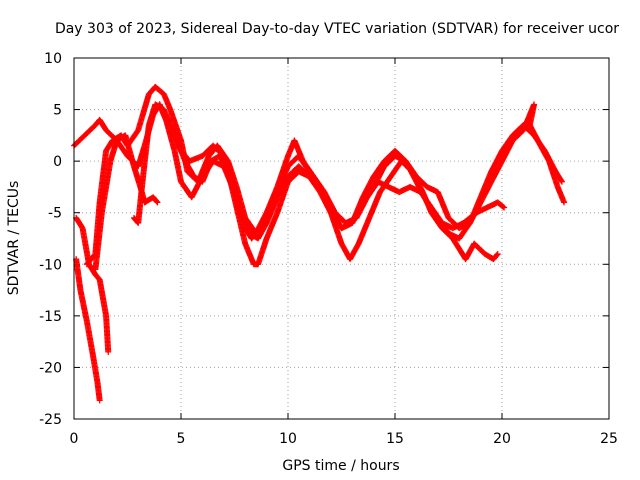 Image resolution: width=640 pixels, height=480 pixels. What do you see at coordinates (395, 439) in the screenshot?
I see `x-tick-label: 15` at bounding box center [395, 439].